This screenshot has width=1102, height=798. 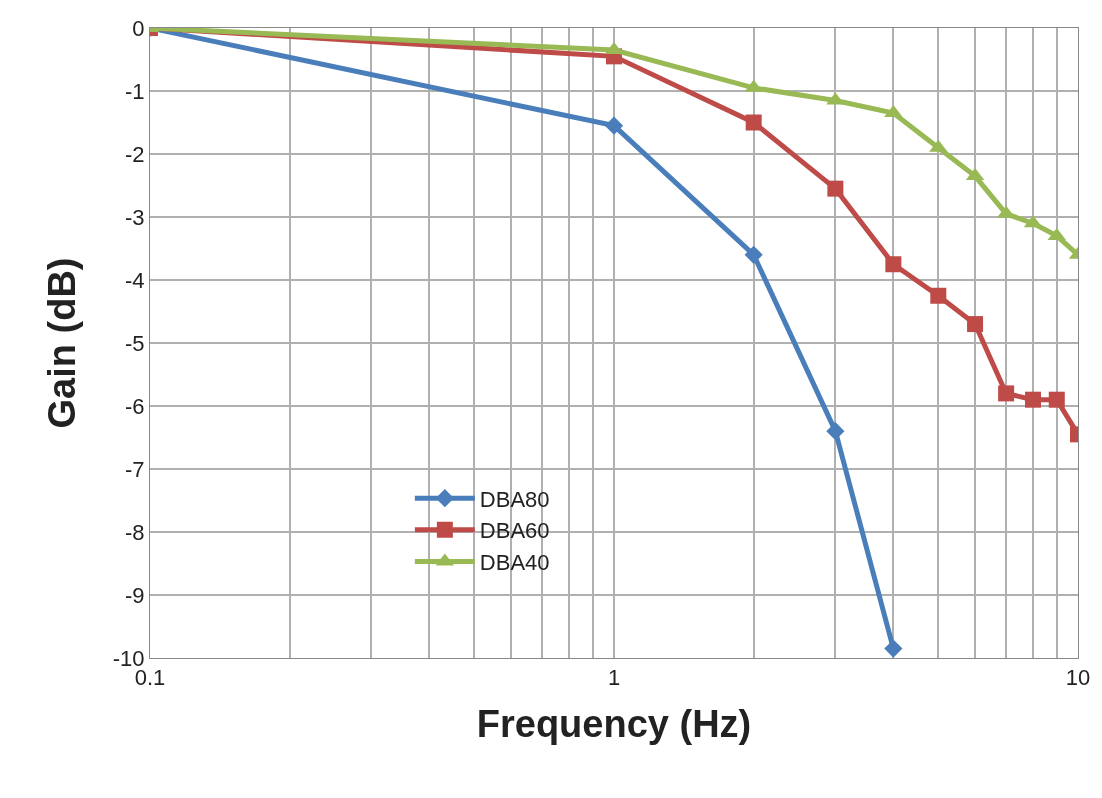 What do you see at coordinates (135, 469) in the screenshot?
I see `y-tick-label: -7` at bounding box center [135, 469].